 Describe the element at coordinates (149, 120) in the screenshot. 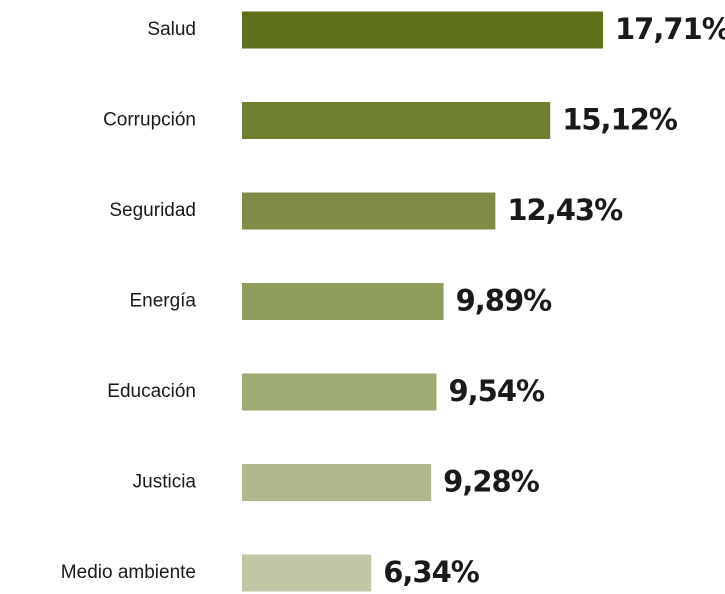

I see `category-label: Corrupción` at that location.